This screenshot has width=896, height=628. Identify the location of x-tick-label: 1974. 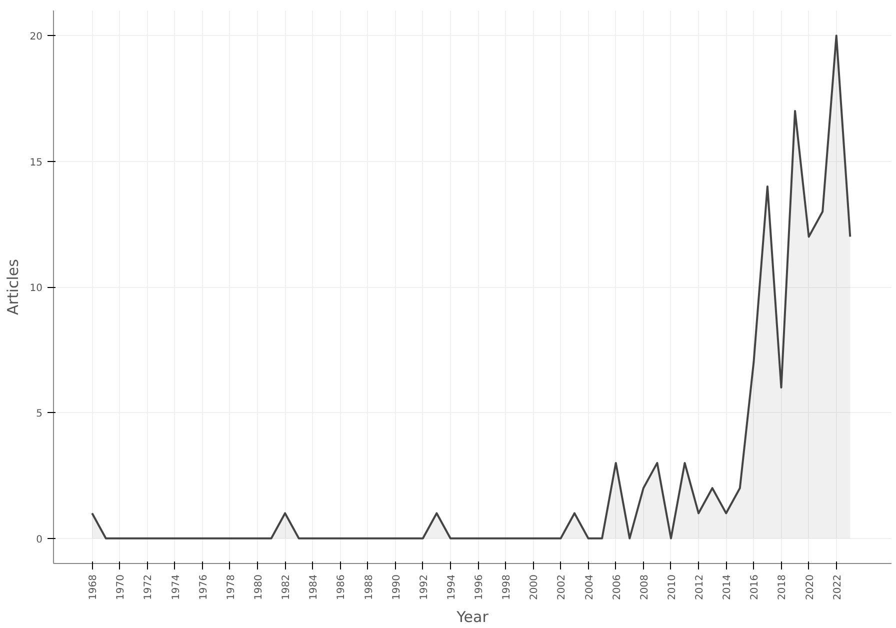
(176, 587).